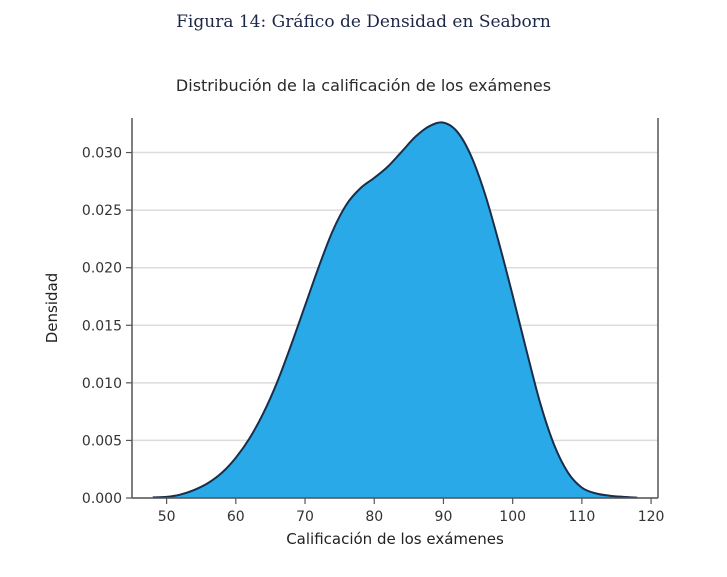 The height and width of the screenshot is (577, 727). What do you see at coordinates (102, 384) in the screenshot?
I see `y-tick-label: 0.010` at bounding box center [102, 384].